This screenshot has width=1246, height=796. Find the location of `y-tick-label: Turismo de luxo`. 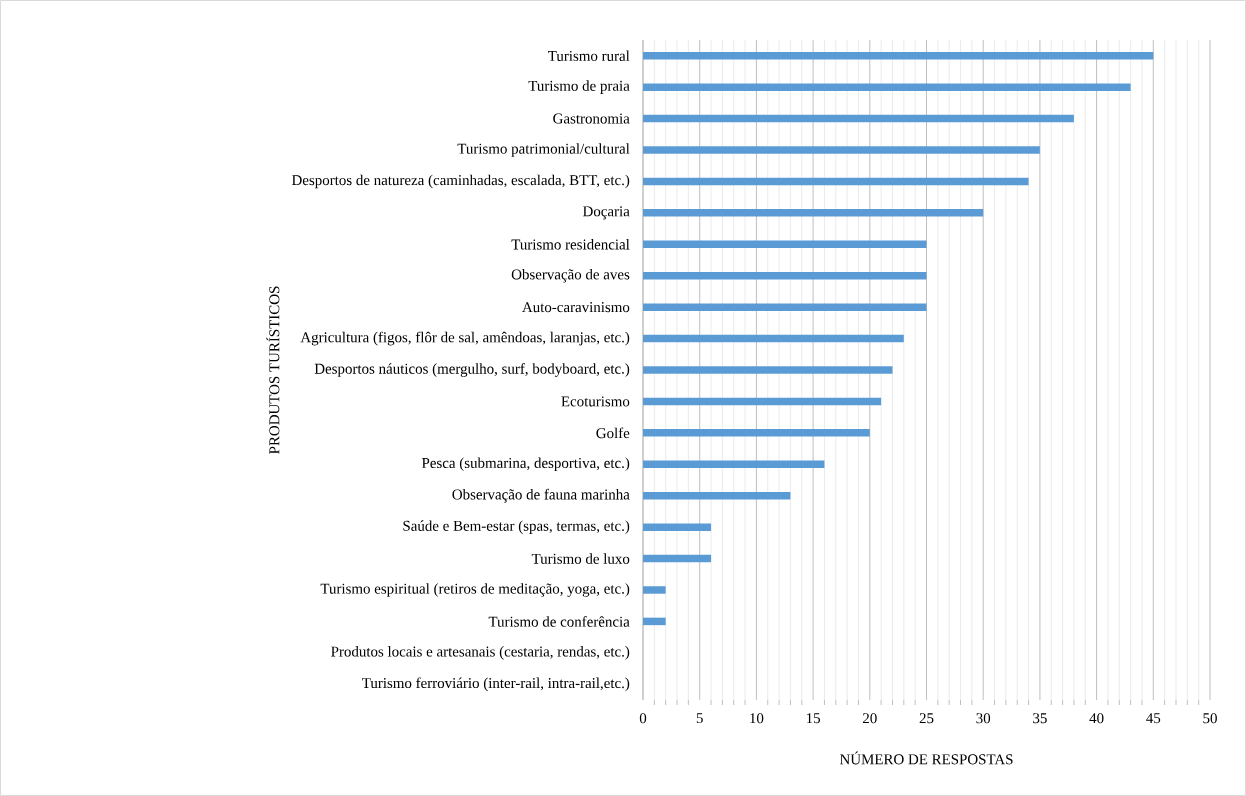

y-tick-label: Turismo de luxo is located at coordinates (580, 558).